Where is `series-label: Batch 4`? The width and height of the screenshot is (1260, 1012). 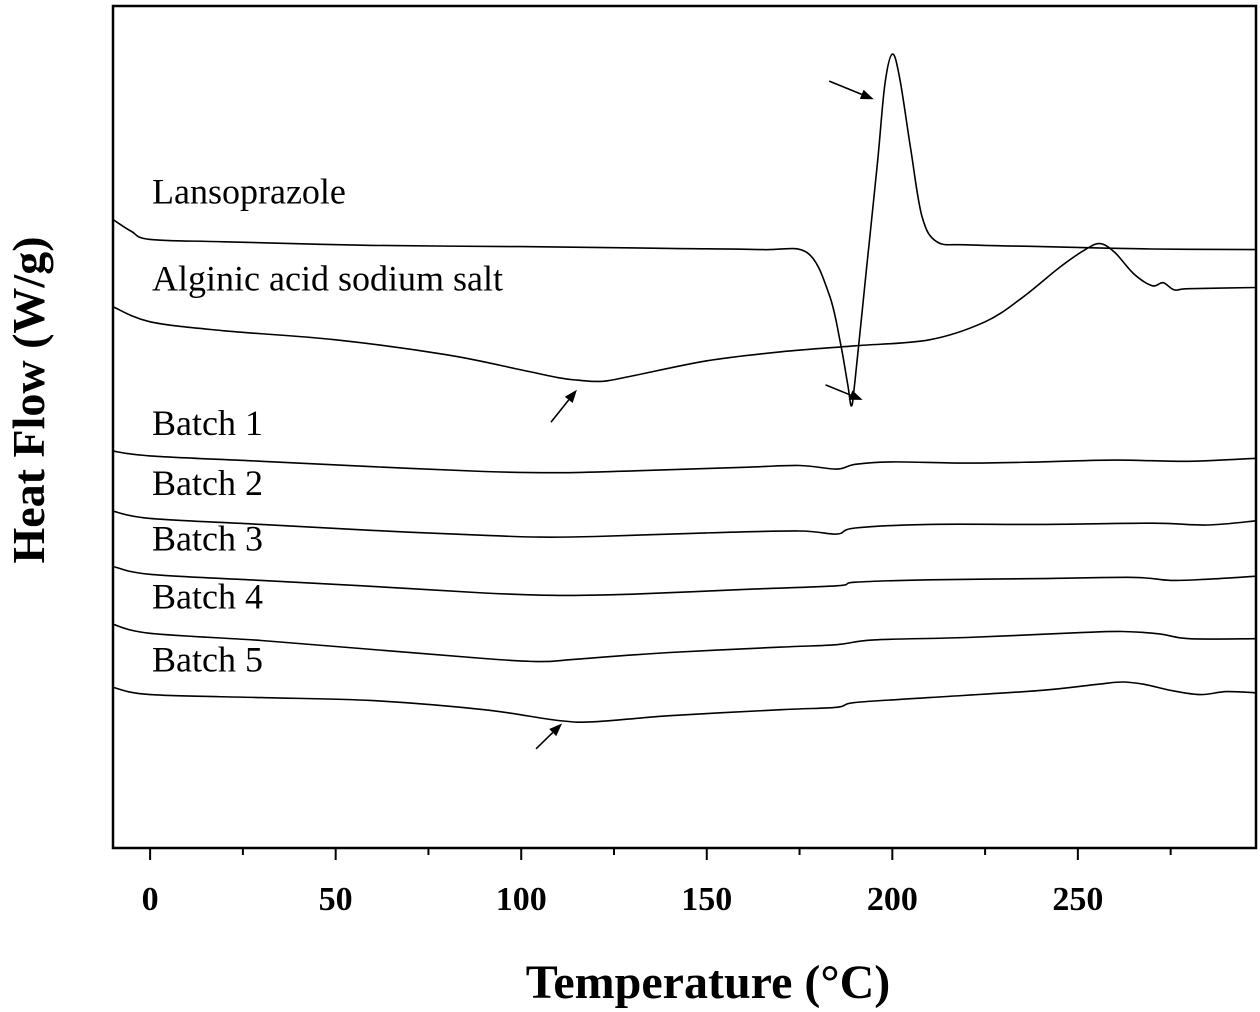 series-label: Batch 4 is located at coordinates (207, 596).